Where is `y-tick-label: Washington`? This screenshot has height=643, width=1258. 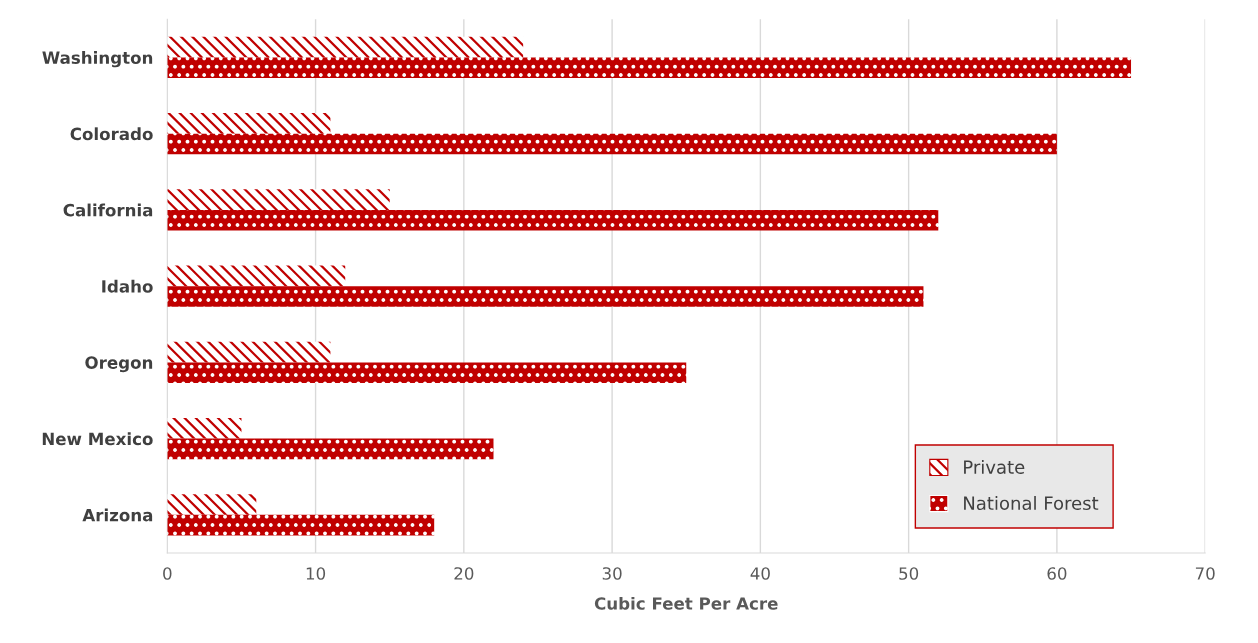 y-tick-label: Washington is located at coordinates (97, 59).